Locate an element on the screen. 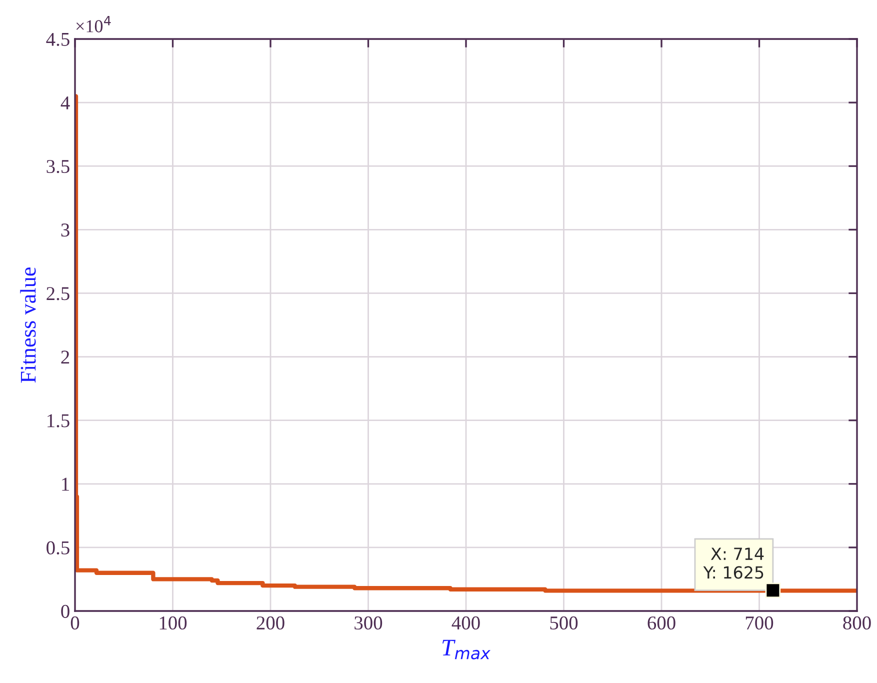  y-tick-label: 4 is located at coordinates (65, 103).